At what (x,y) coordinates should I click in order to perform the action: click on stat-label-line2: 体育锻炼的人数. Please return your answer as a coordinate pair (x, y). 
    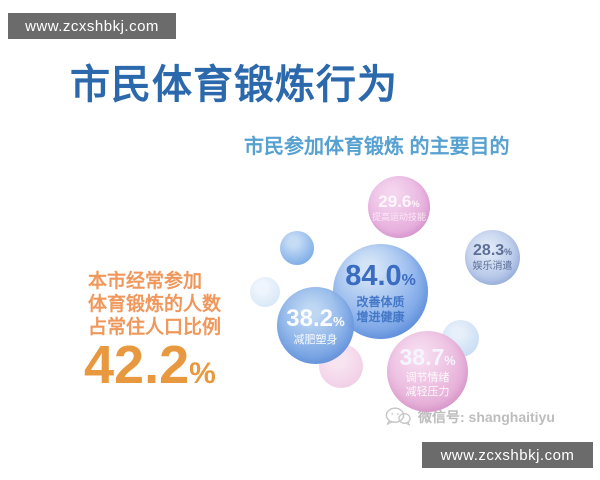
    Looking at the image, I should click on (155, 304).